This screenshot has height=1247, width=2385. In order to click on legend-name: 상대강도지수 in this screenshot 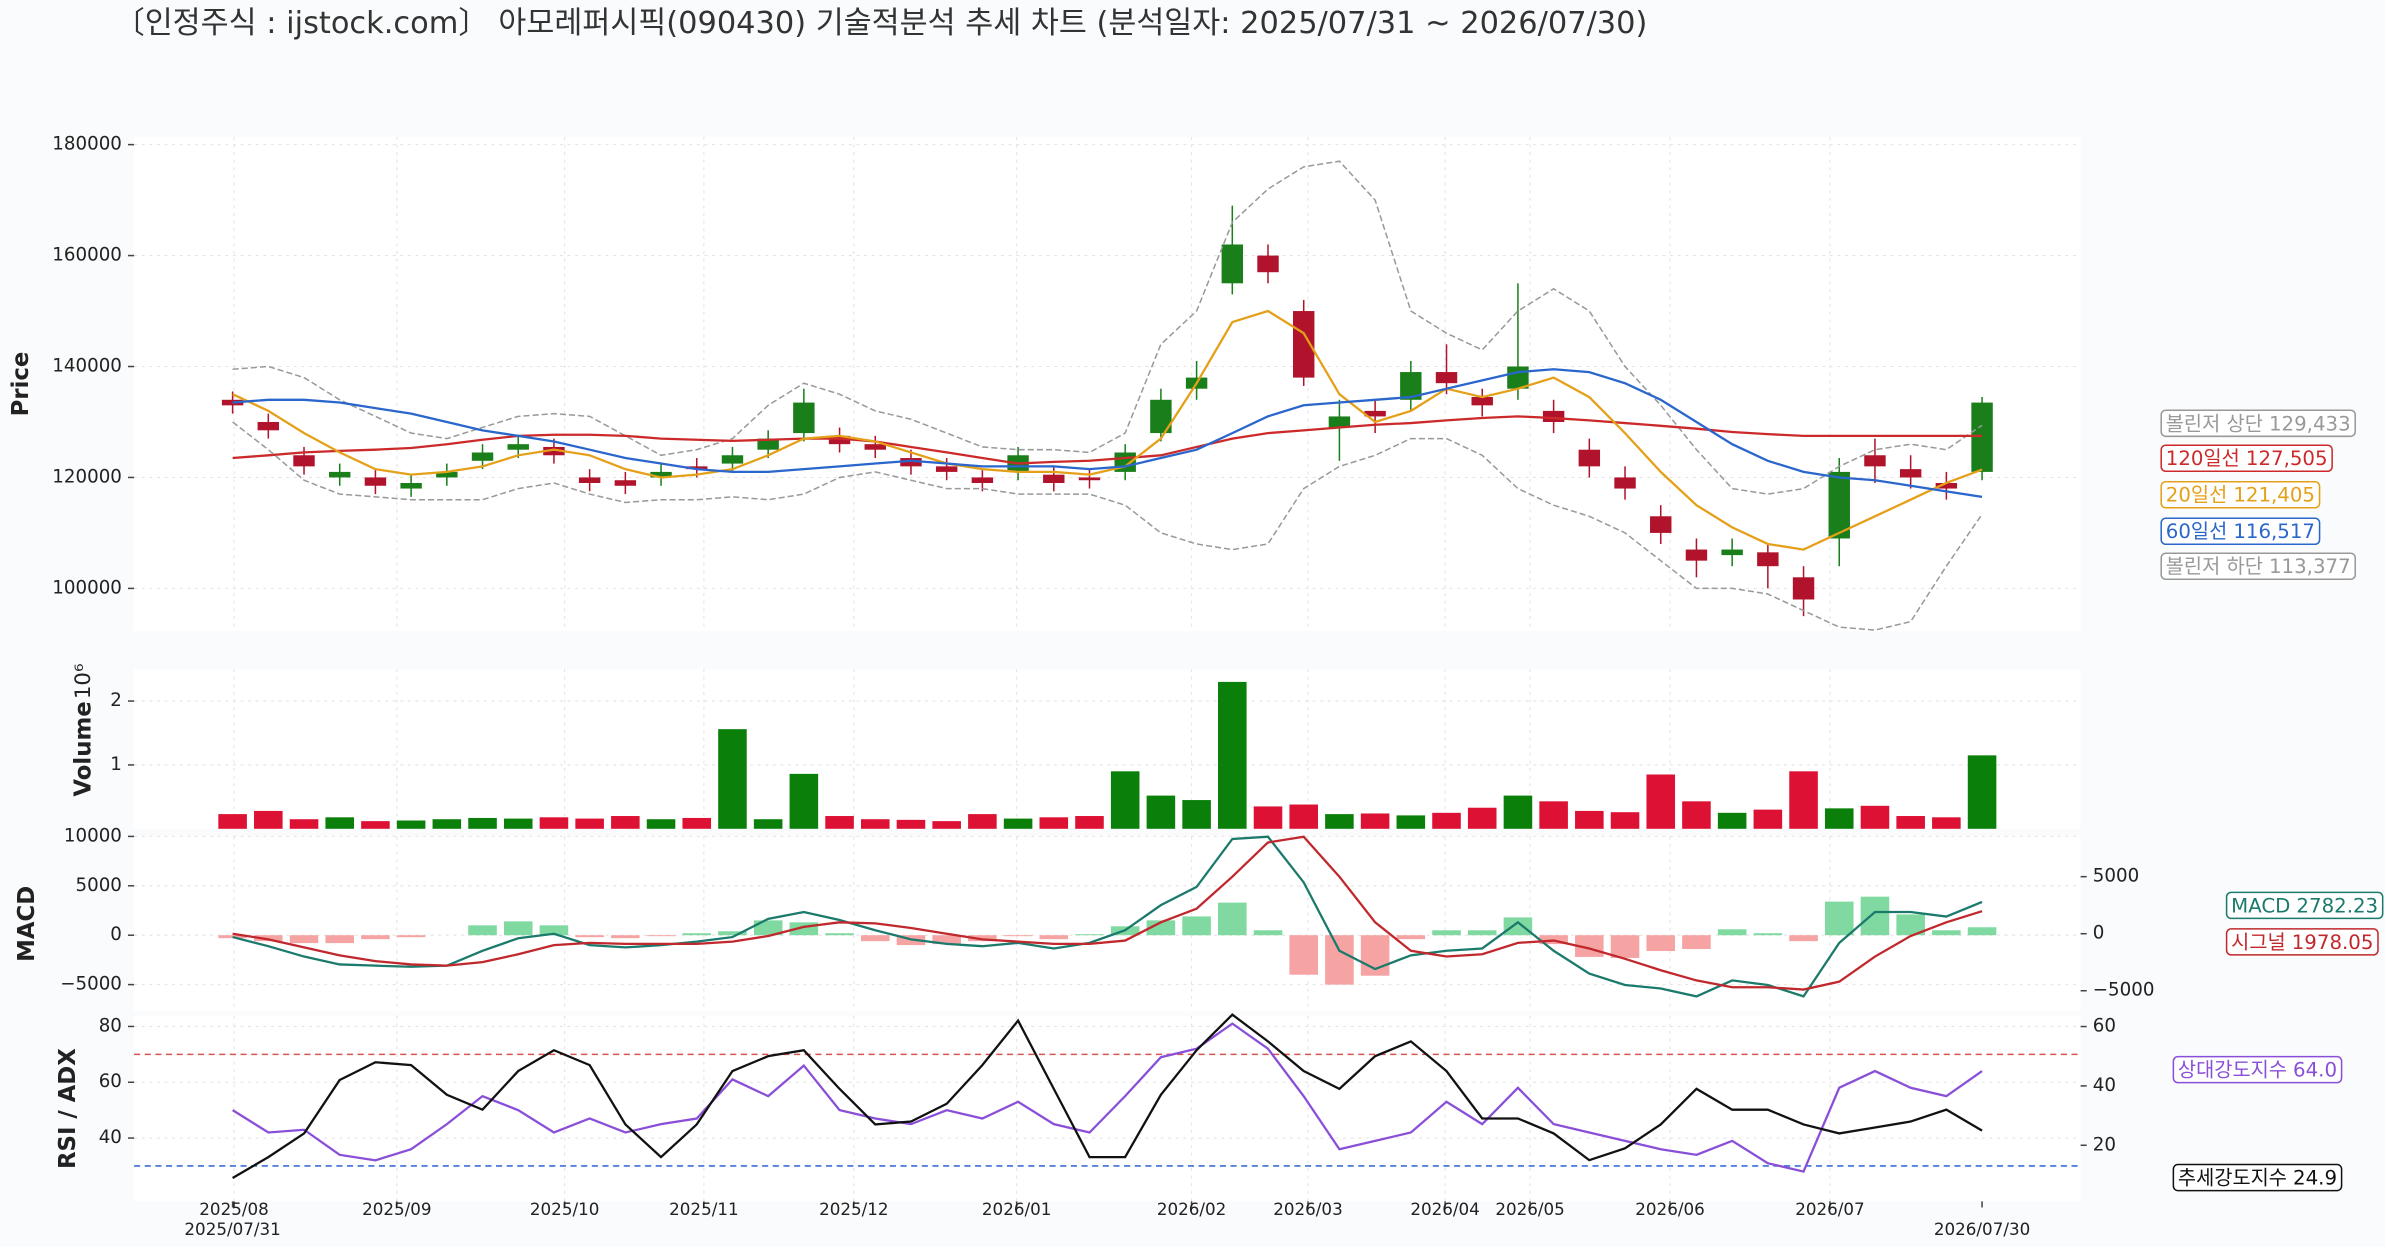, I will do `click(2232, 1069)`.